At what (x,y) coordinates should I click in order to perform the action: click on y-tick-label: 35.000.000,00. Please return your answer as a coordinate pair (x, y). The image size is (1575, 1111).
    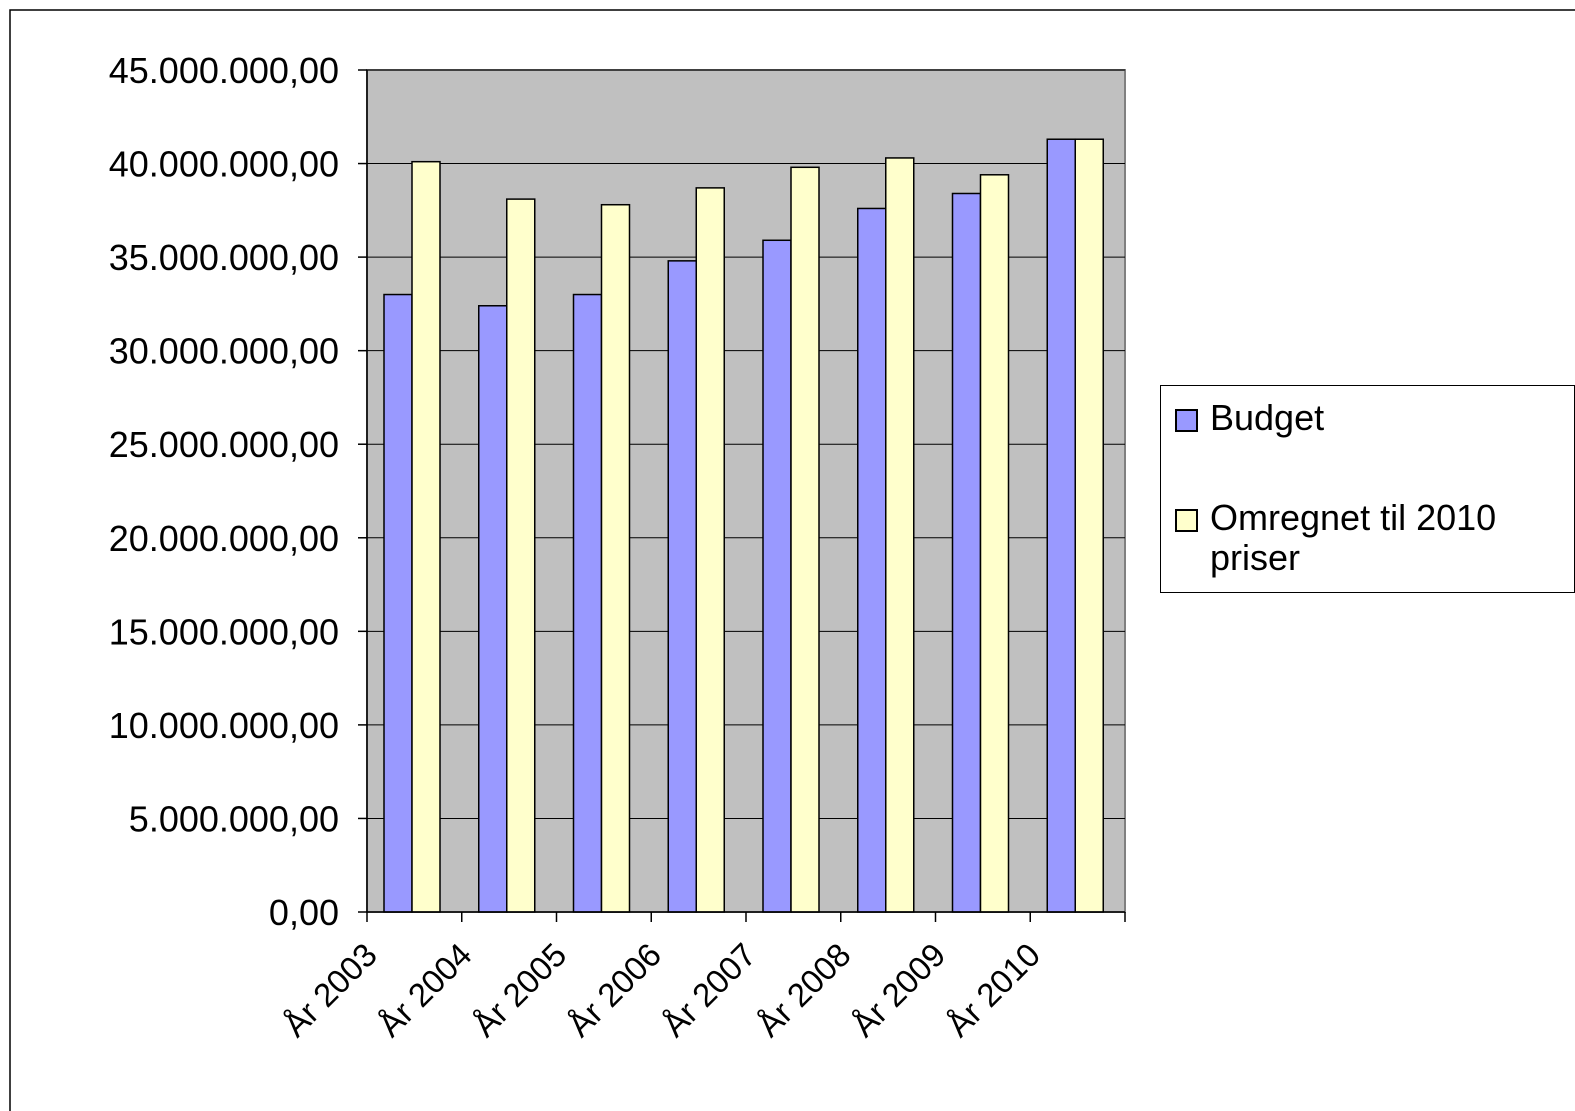
    Looking at the image, I should click on (224, 257).